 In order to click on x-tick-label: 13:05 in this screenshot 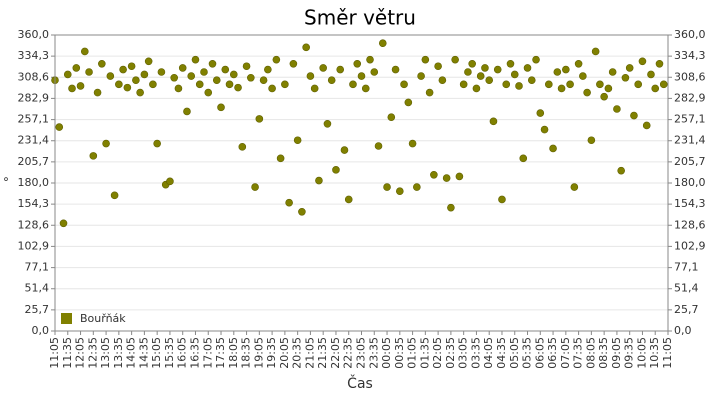, I will do `click(105, 353)`.